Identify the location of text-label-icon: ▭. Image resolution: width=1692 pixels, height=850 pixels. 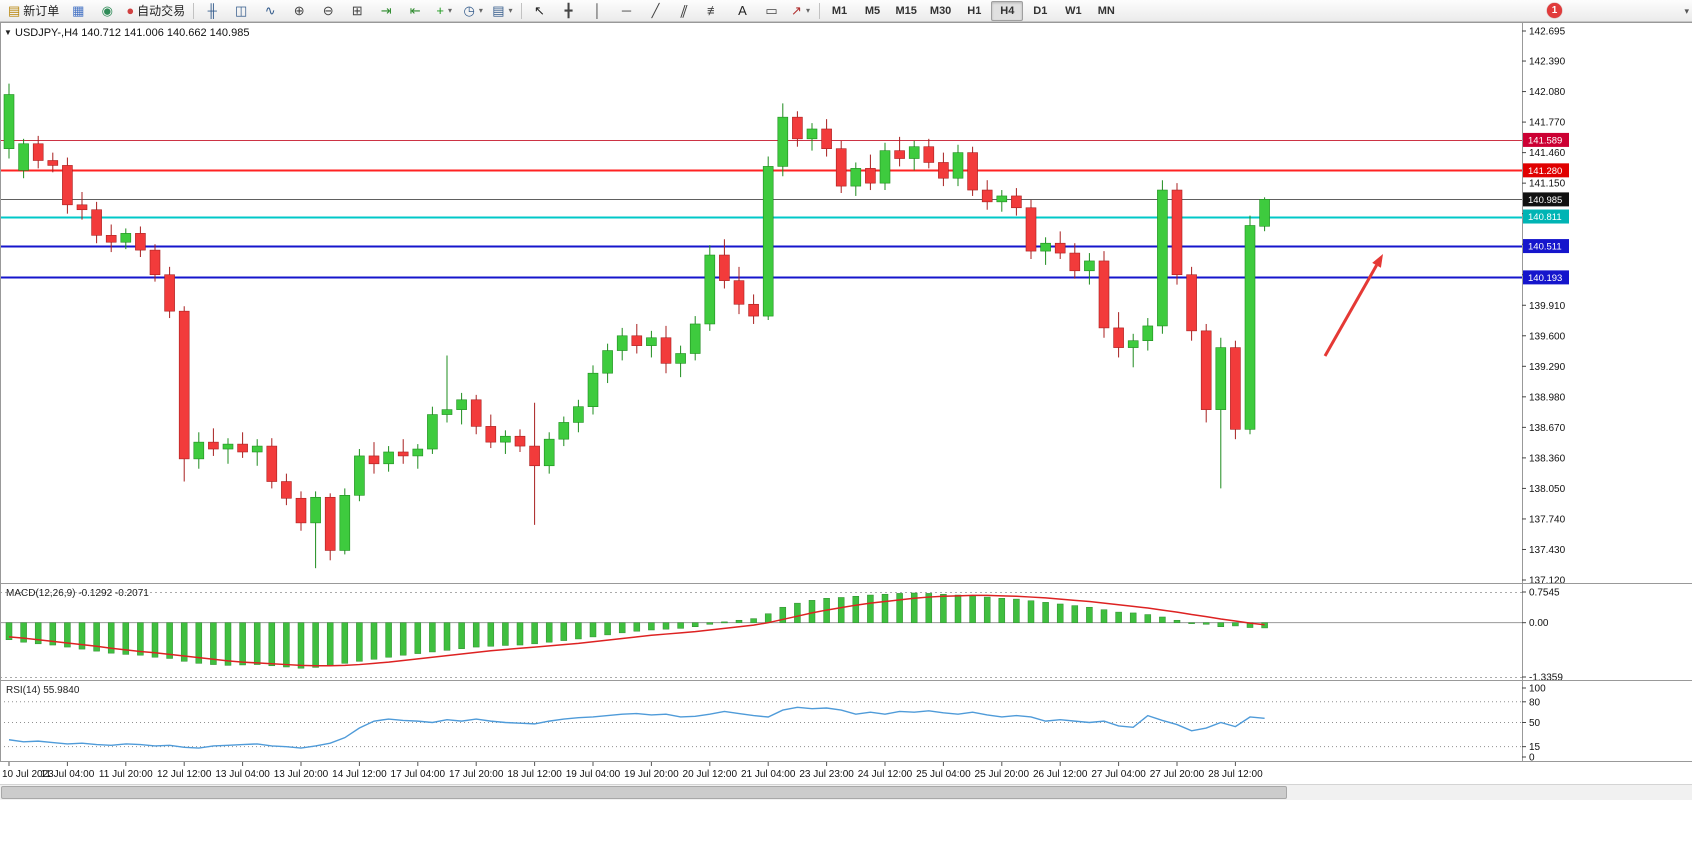
(771, 10).